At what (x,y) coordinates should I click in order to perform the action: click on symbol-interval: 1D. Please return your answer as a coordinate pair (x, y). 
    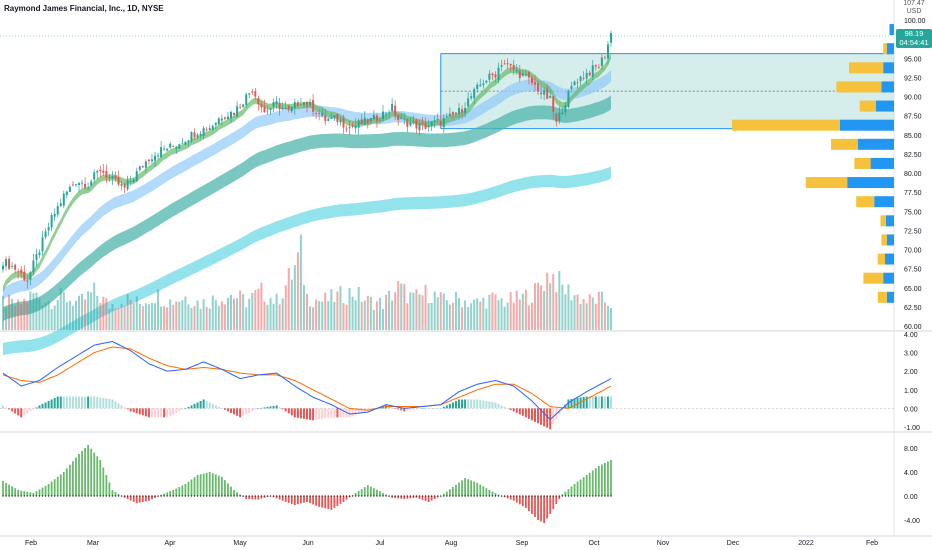
    Looking at the image, I should click on (132, 8).